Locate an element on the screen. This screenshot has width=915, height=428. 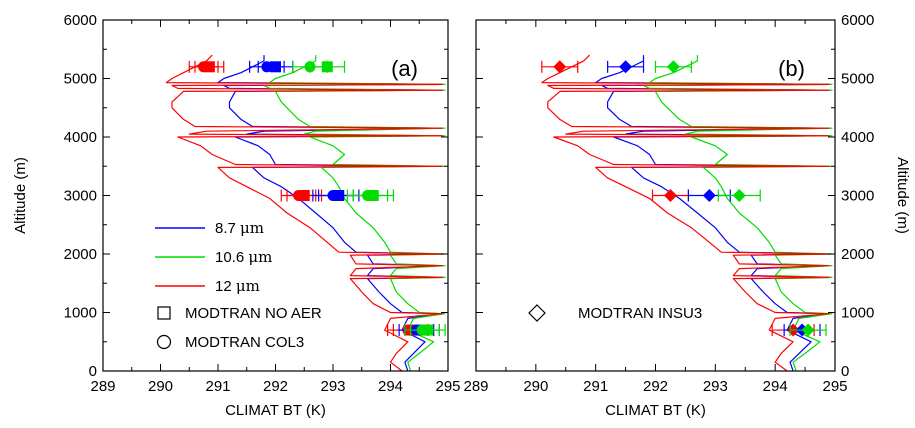
legend-line-label: 10.6 μm is located at coordinates (243, 257).